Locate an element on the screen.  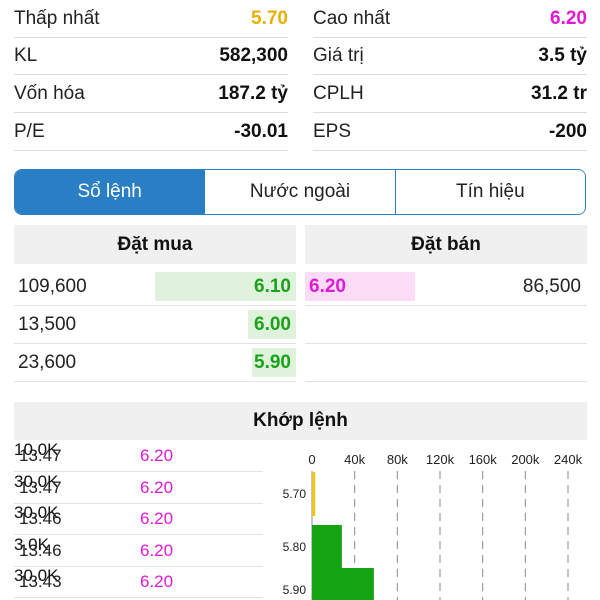
stat-row: CPLH 31.2 tr is located at coordinates (450, 94).